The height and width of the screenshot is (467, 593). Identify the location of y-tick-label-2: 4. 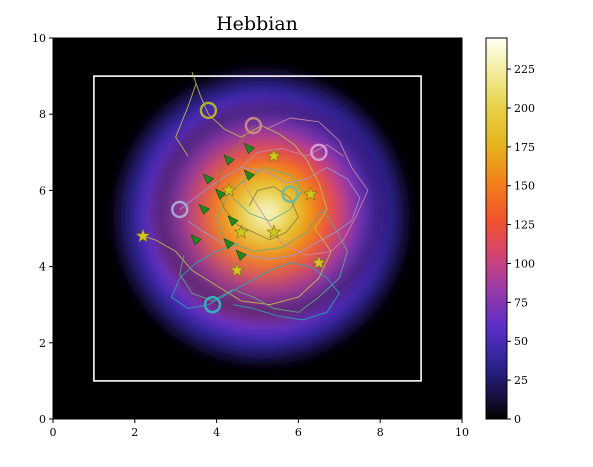
(42, 267).